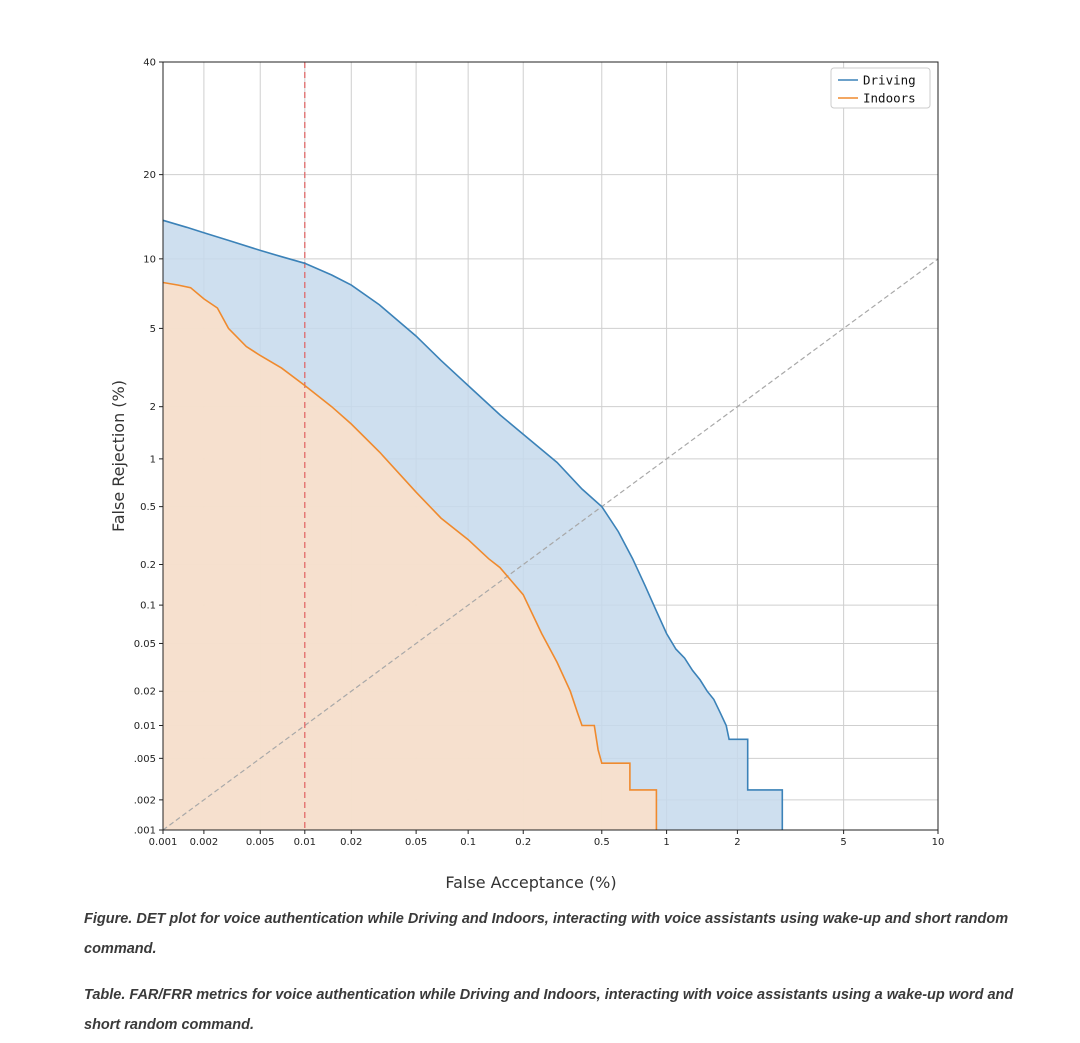  I want to click on x-tick-label: 0.05, so click(416, 842).